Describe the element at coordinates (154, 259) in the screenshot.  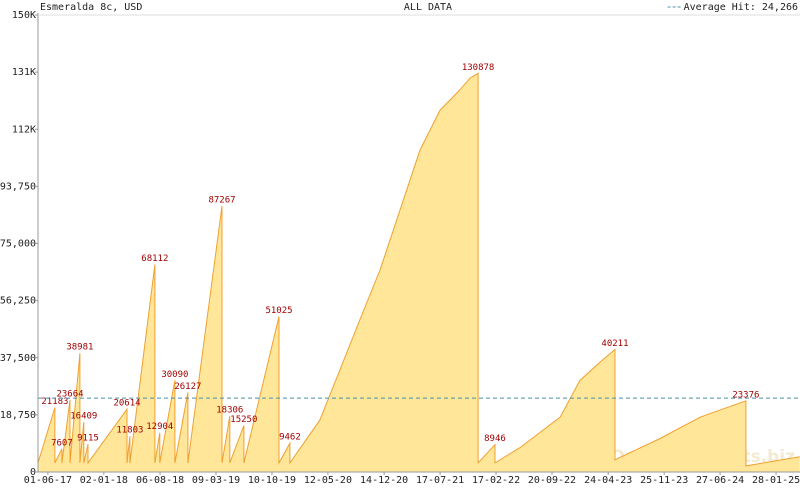
I see `data-label: 68112` at that location.